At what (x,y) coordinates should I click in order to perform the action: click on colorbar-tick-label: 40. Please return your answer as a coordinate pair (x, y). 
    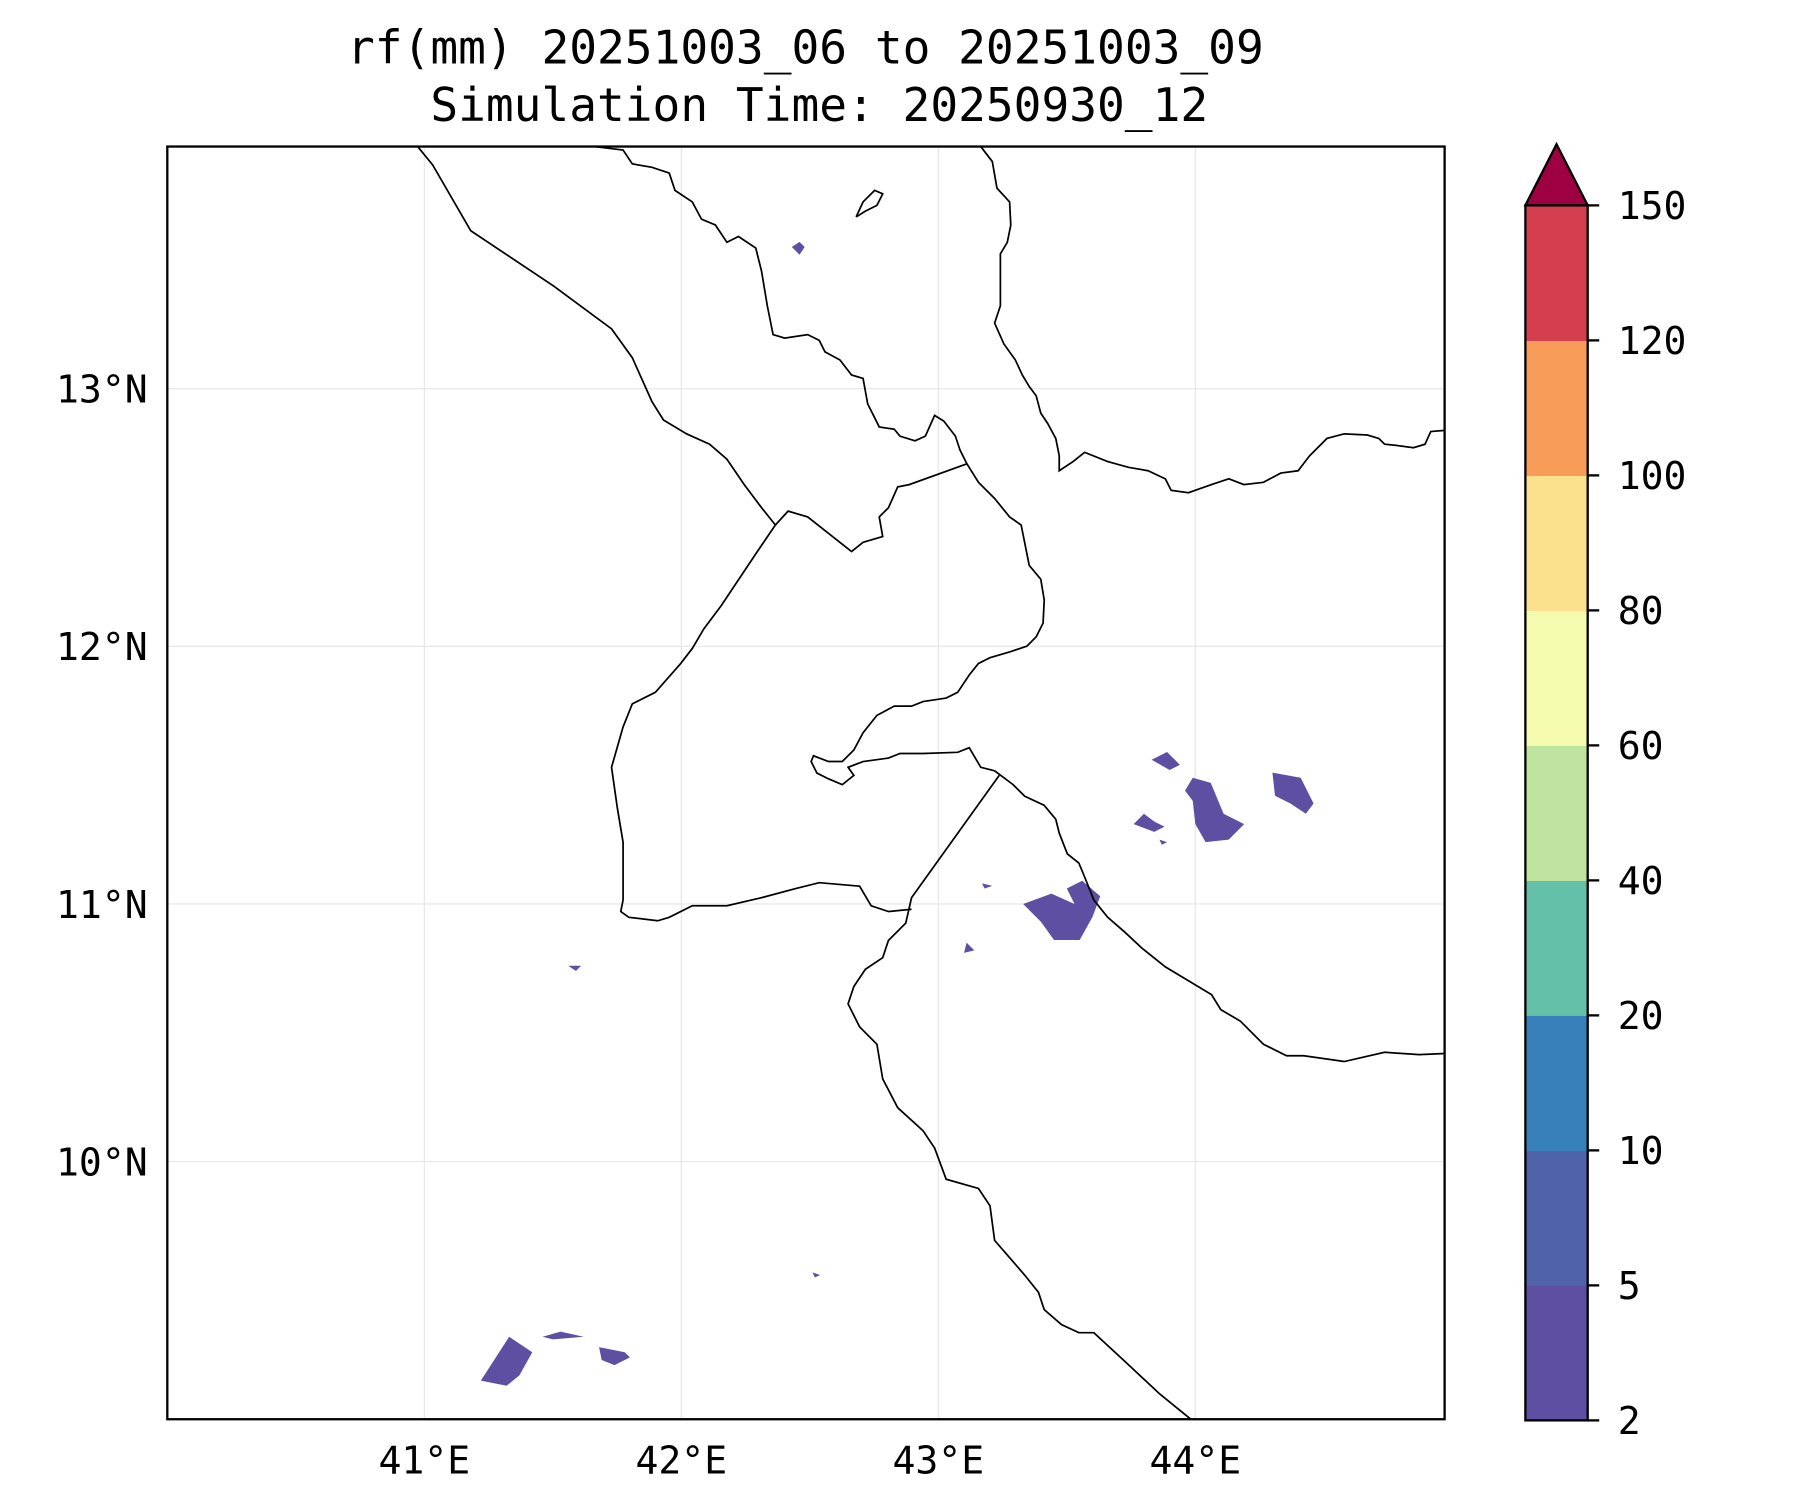
    Looking at the image, I should click on (1641, 881).